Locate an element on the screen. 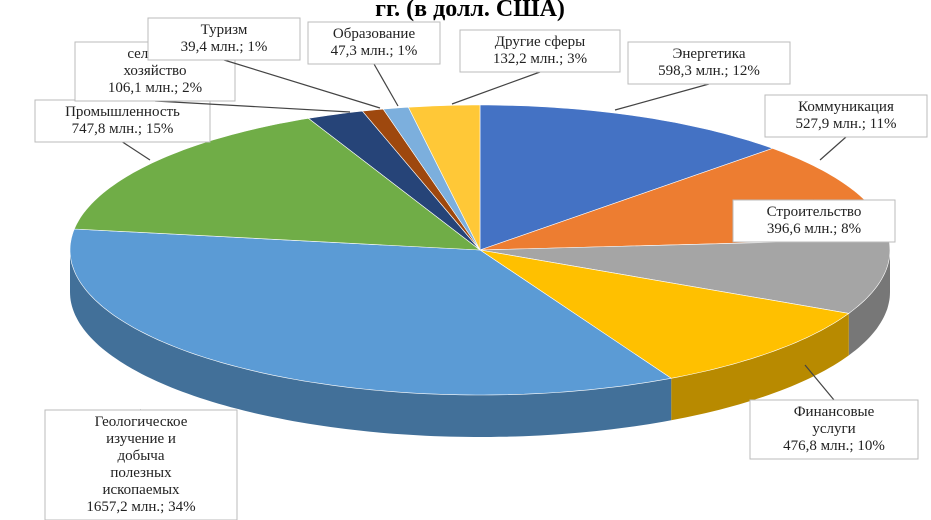 Image resolution: width=931 pixels, height=520 pixels. label-line: Промышленность is located at coordinates (122, 112).